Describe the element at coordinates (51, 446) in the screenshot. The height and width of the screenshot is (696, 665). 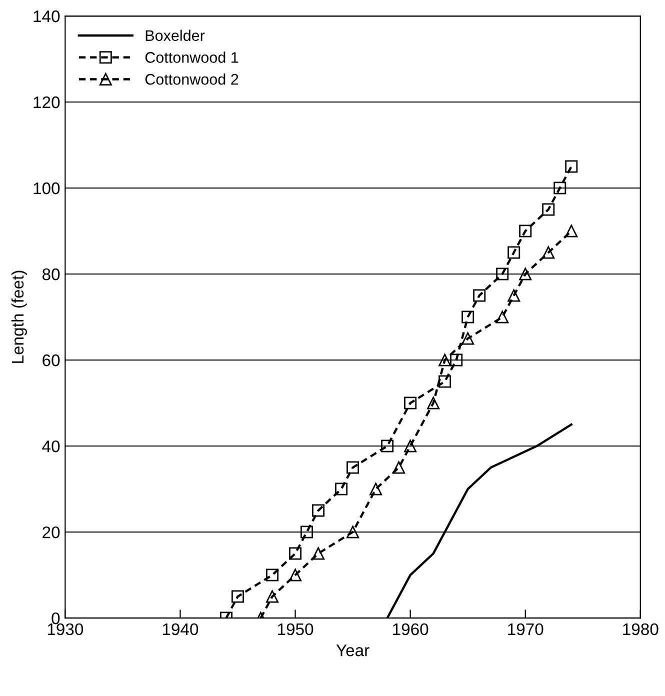
I see `y-tick-label: 40` at that location.